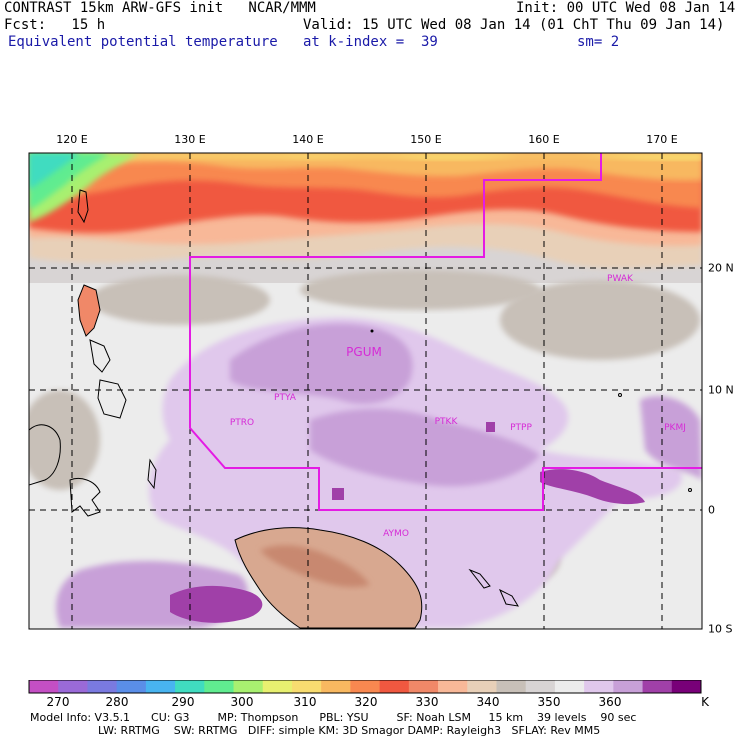 This screenshot has height=740, width=740. Describe the element at coordinates (446, 422) in the screenshot. I see `station-label: PTKK` at that location.